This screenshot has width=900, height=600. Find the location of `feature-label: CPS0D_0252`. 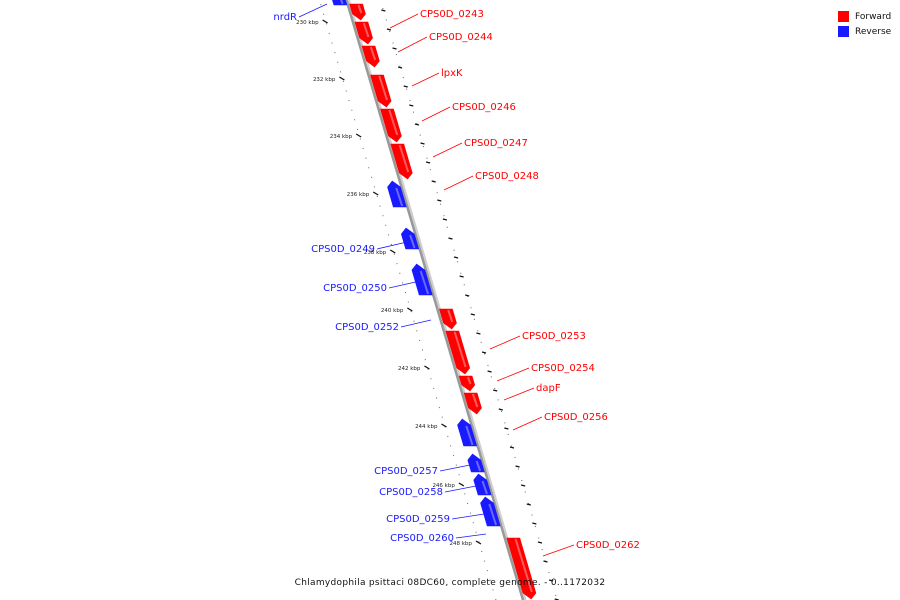

feature-label: CPS0D_0252 is located at coordinates (367, 327).